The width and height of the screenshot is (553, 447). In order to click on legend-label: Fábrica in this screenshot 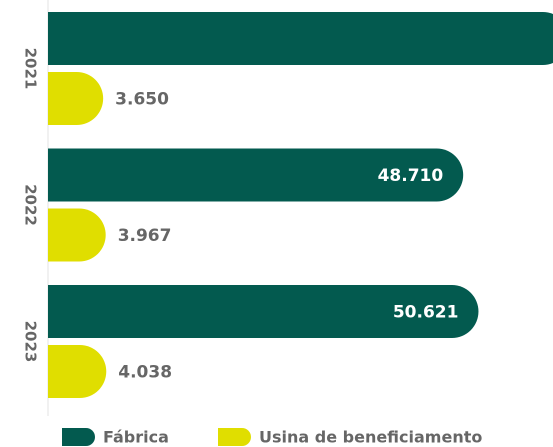, I will do `click(136, 437)`.